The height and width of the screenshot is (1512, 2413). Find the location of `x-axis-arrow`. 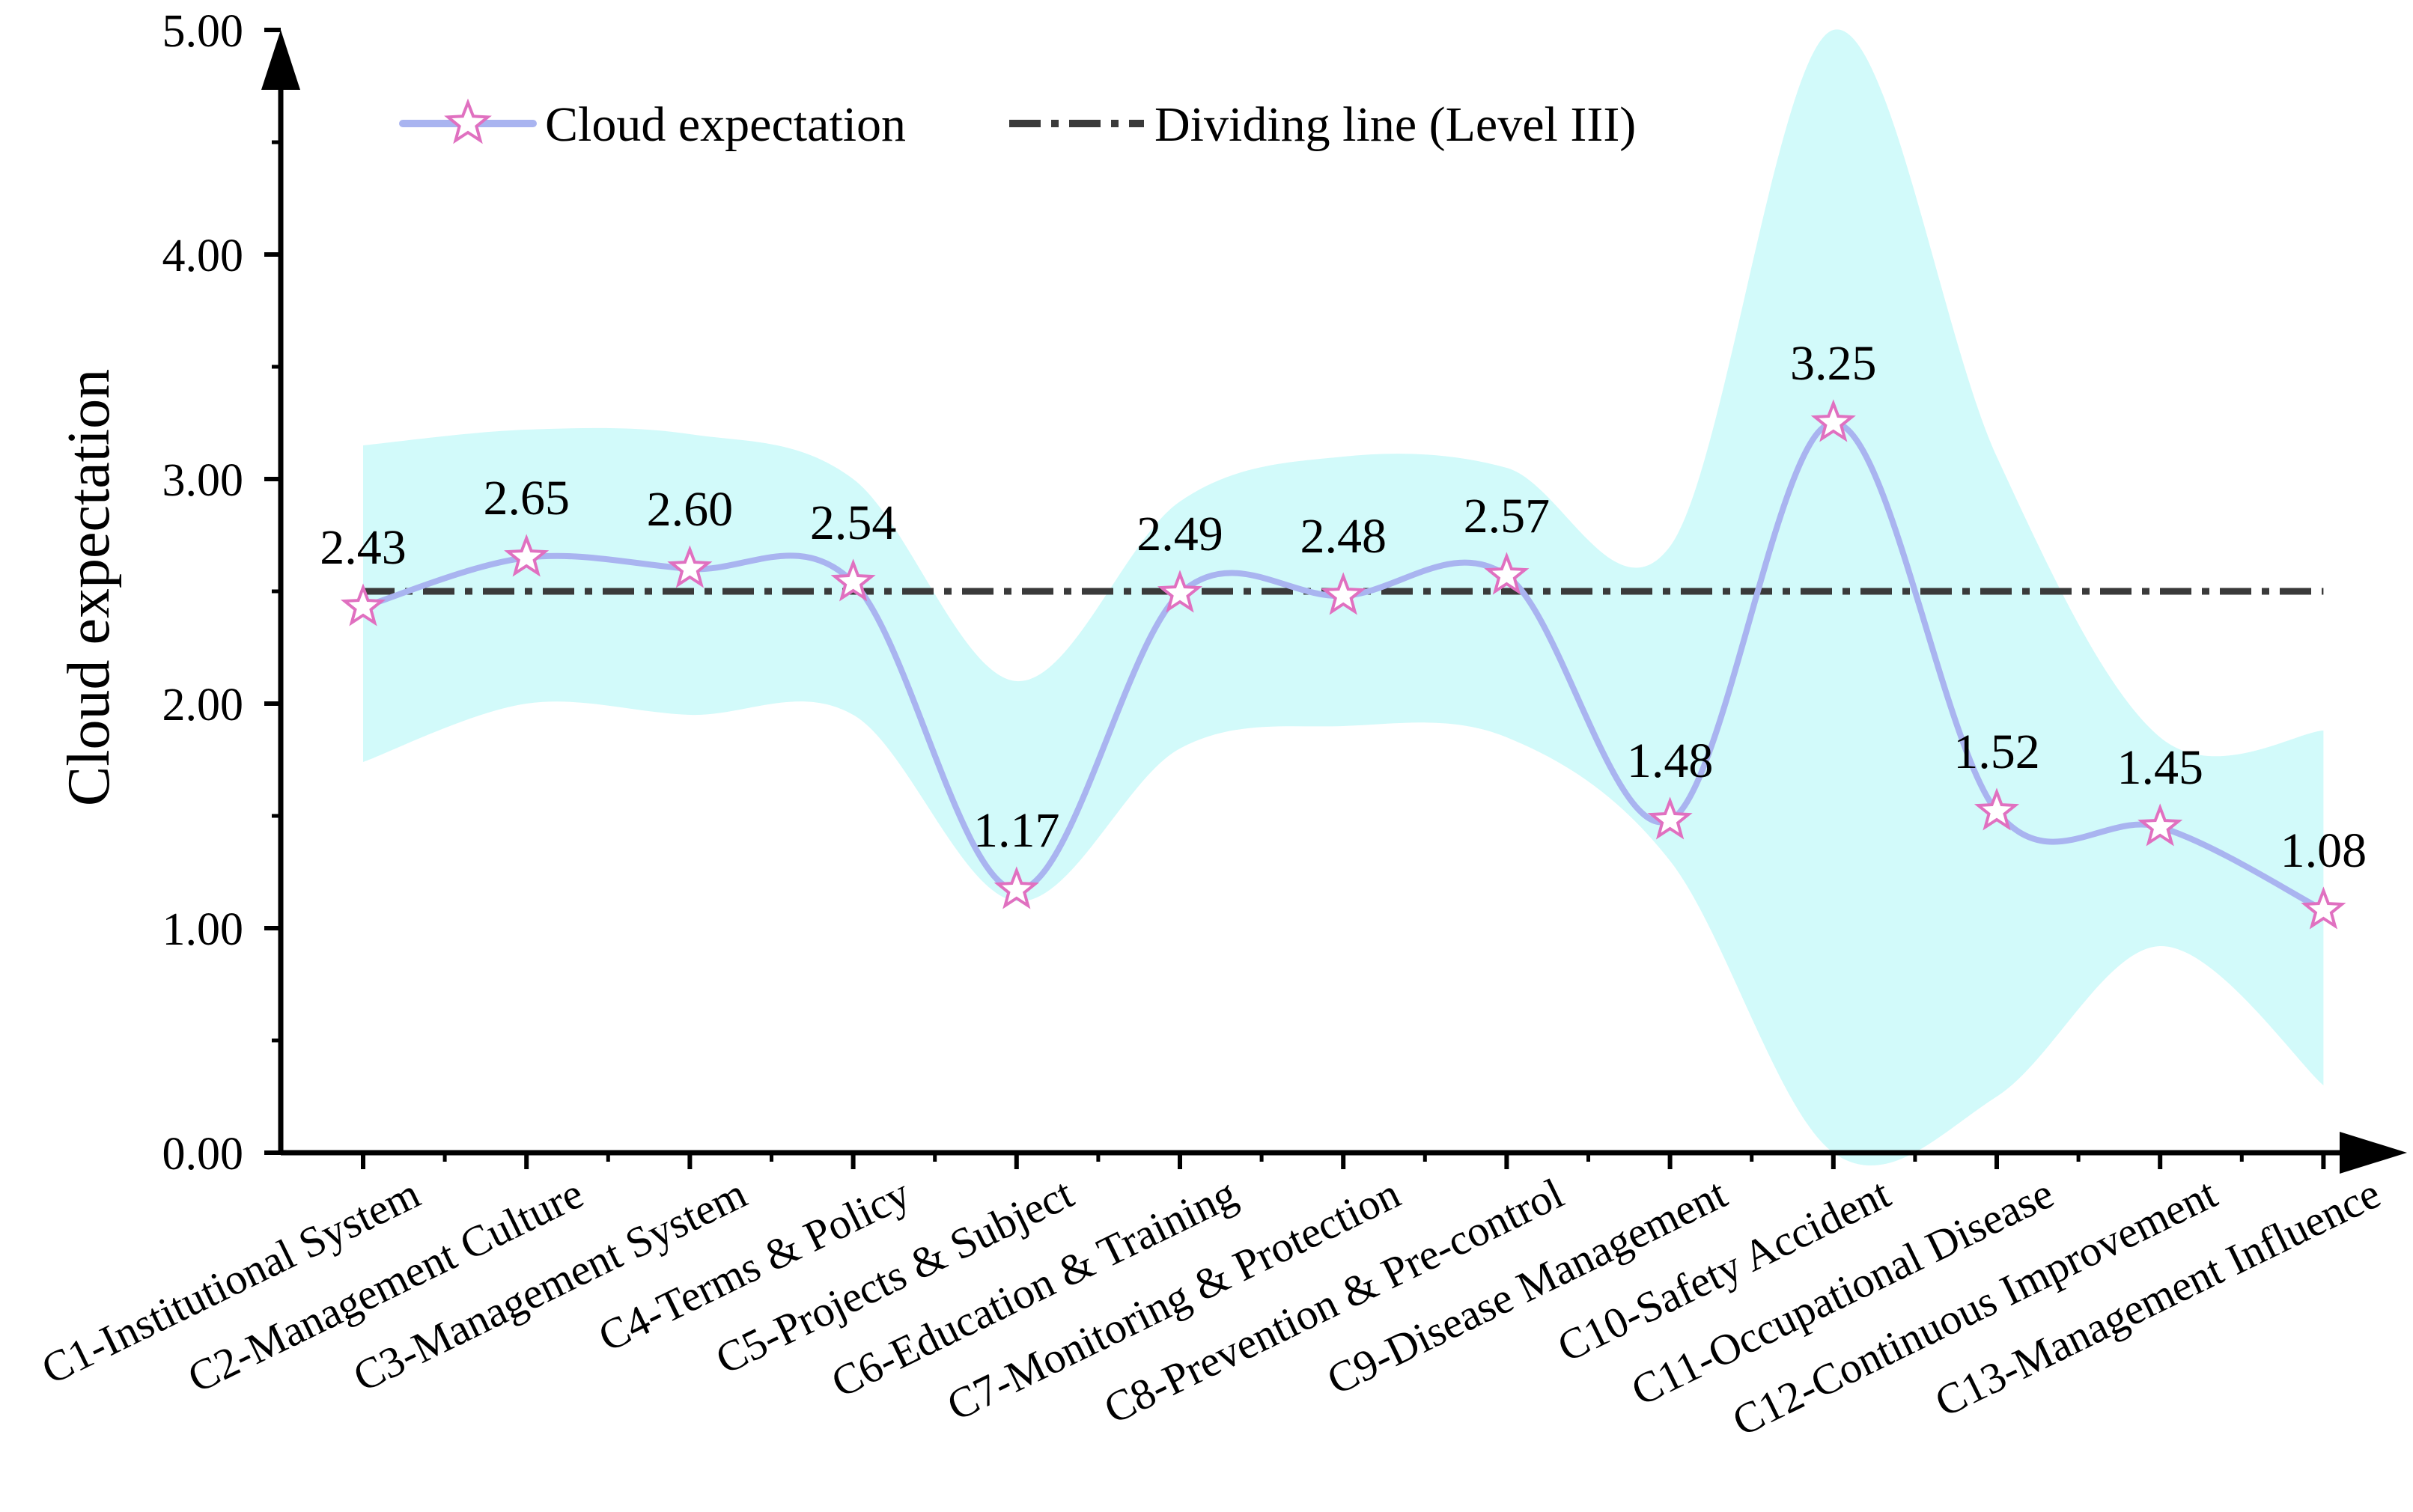

x-axis-arrow is located at coordinates (2373, 1153).